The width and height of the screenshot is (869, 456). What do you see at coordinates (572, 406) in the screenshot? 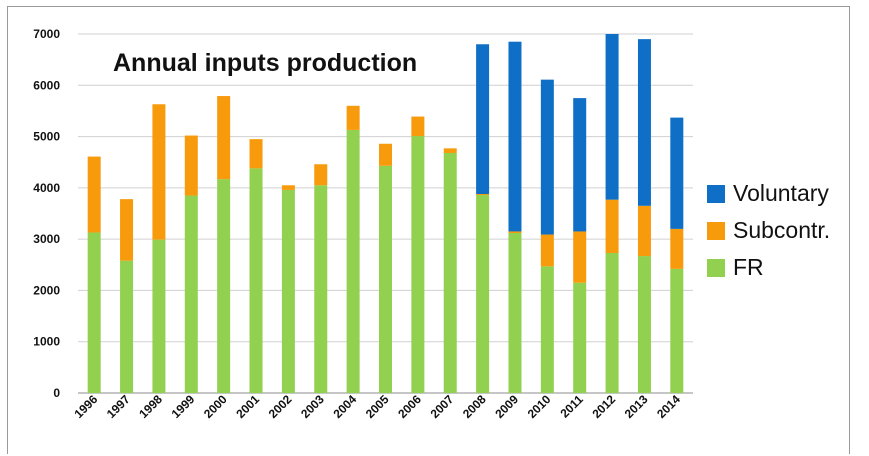
I see `x-tick-label: 2011` at bounding box center [572, 406].